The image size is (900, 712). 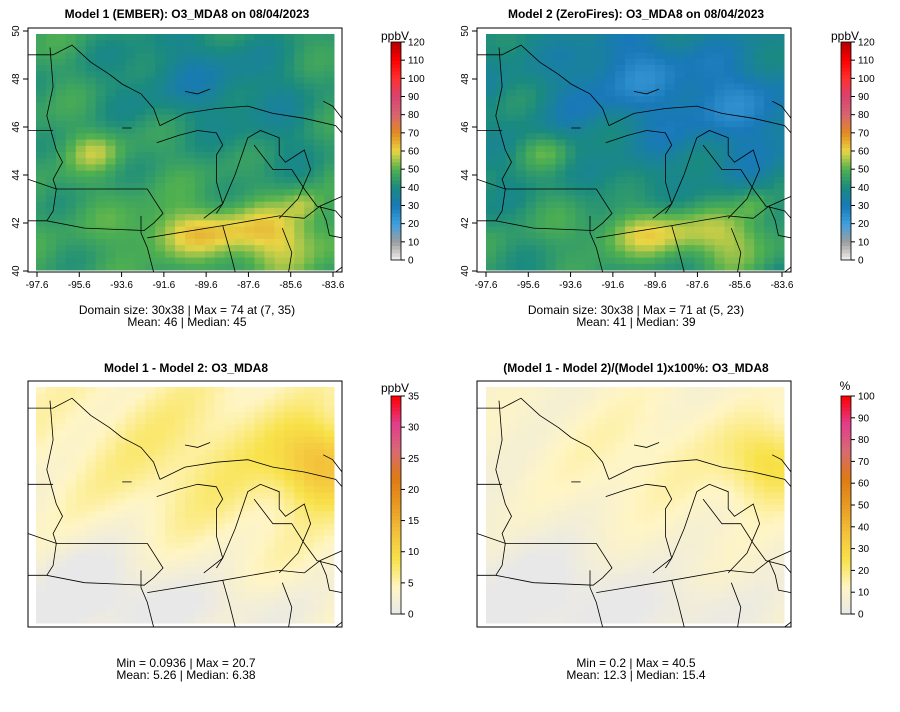 I want to click on y-tick-label: 46, so click(x=16, y=127).